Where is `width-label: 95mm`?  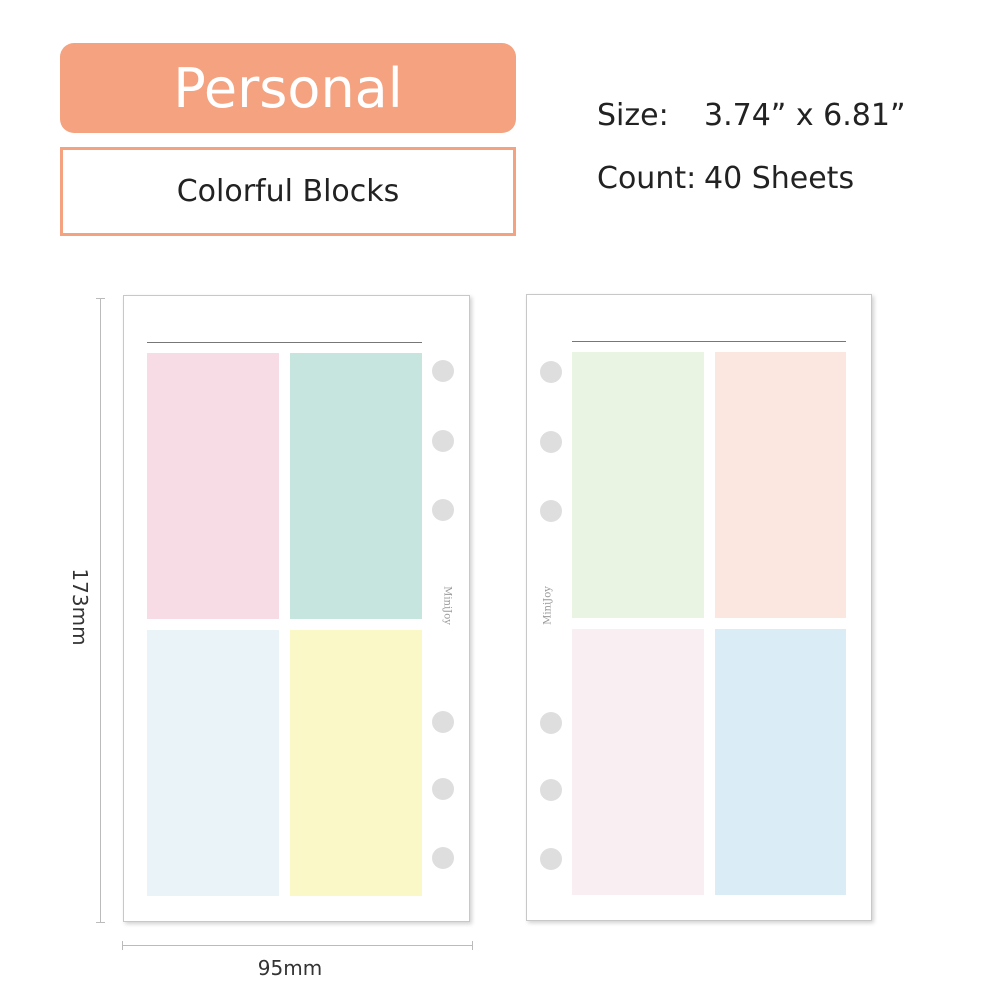 width-label: 95mm is located at coordinates (290, 968).